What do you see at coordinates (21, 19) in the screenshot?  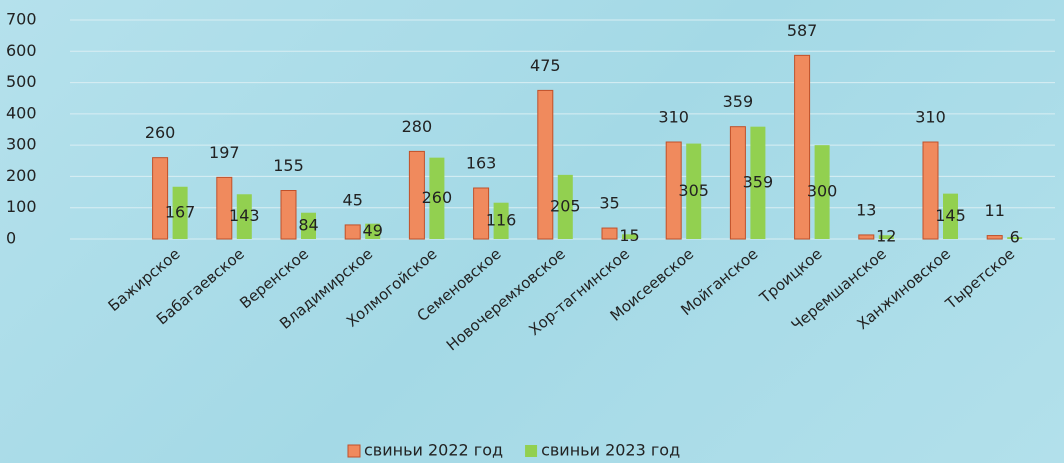 I see `y-tick-label: 700` at bounding box center [21, 19].